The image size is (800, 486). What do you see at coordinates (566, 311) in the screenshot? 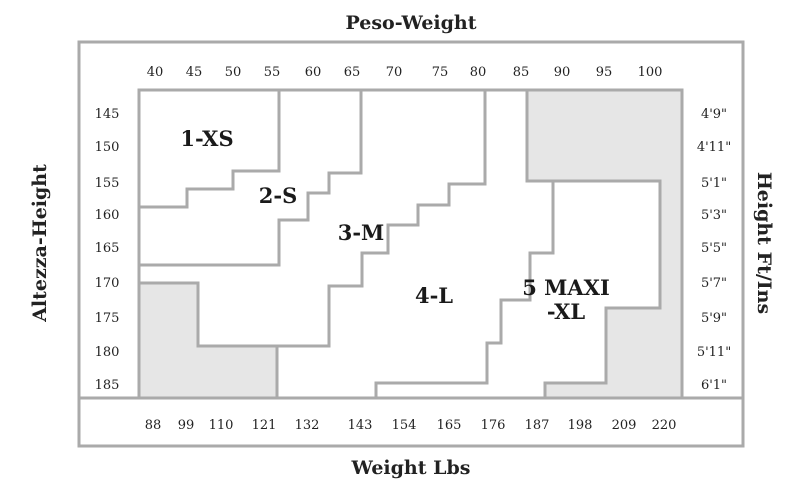
I see `size-label-xl-line2: -XL` at bounding box center [566, 311].